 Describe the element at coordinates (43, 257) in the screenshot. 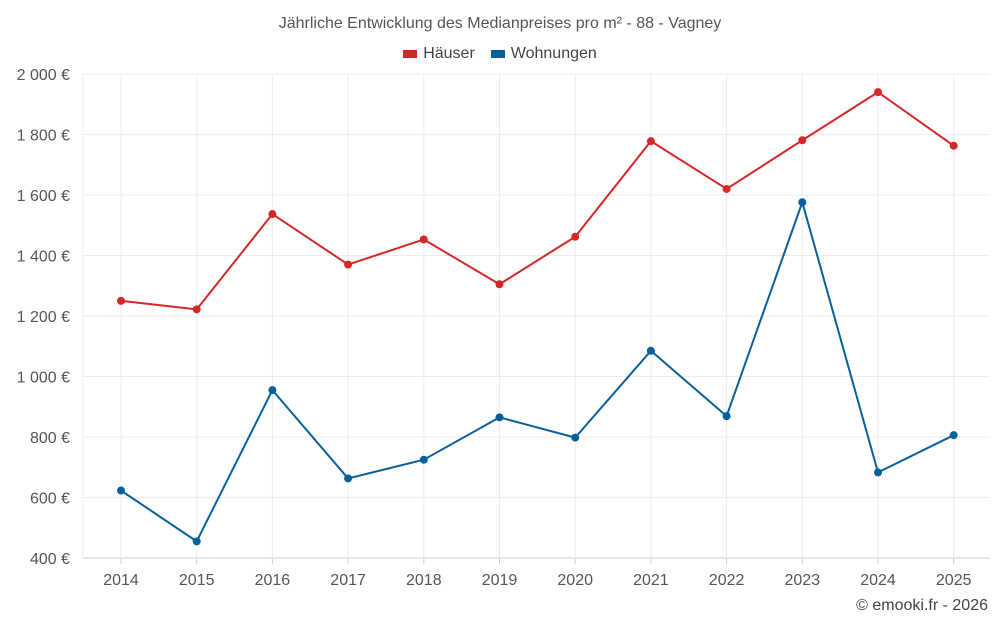

I see `y-tick-label: 1 400 €` at that location.